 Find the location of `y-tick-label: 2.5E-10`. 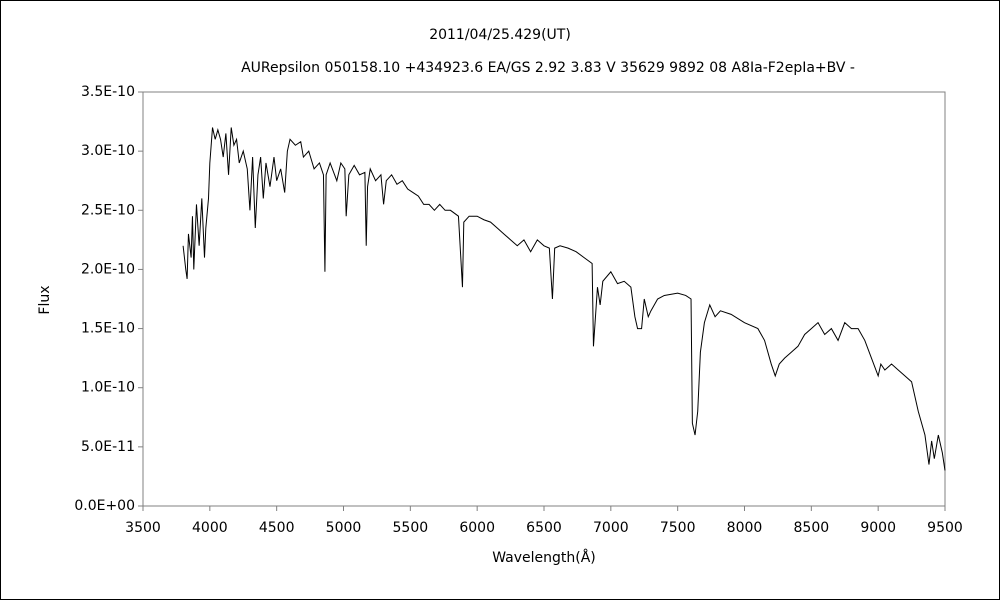

y-tick-label: 2.5E-10 is located at coordinates (108, 210).